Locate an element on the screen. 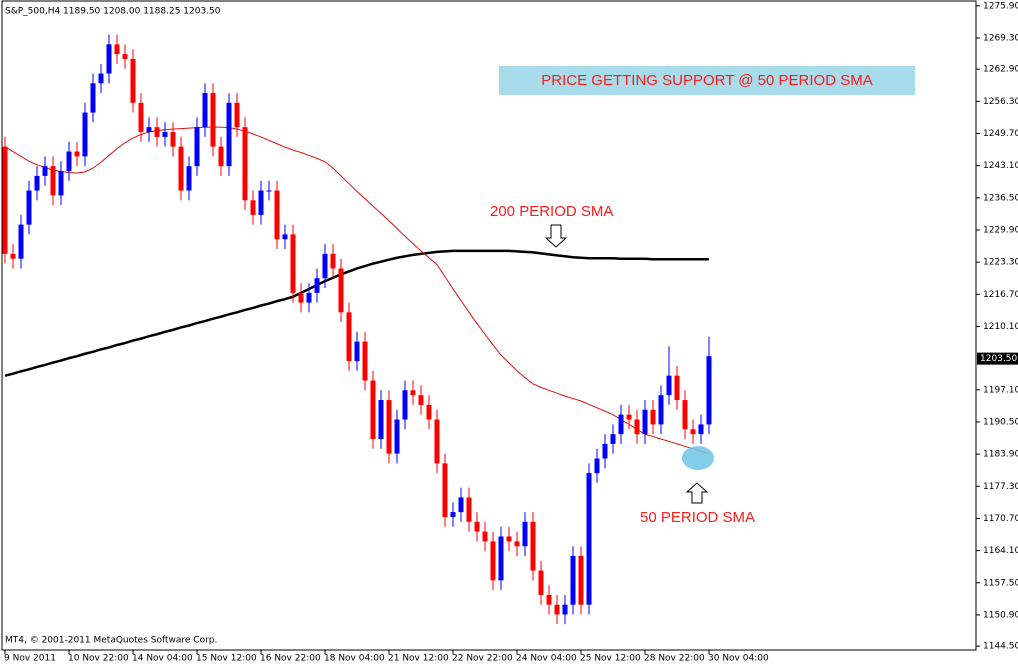  current-price-label: 1203.50 is located at coordinates (998, 359).